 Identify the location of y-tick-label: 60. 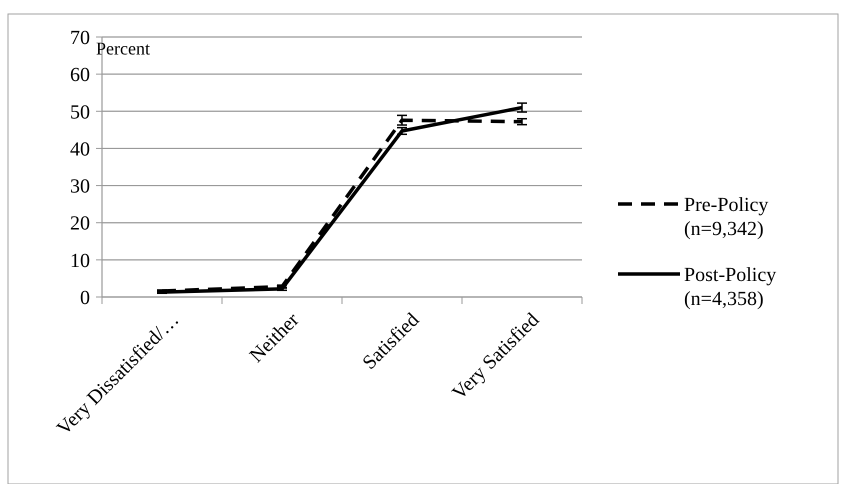
(80, 75).